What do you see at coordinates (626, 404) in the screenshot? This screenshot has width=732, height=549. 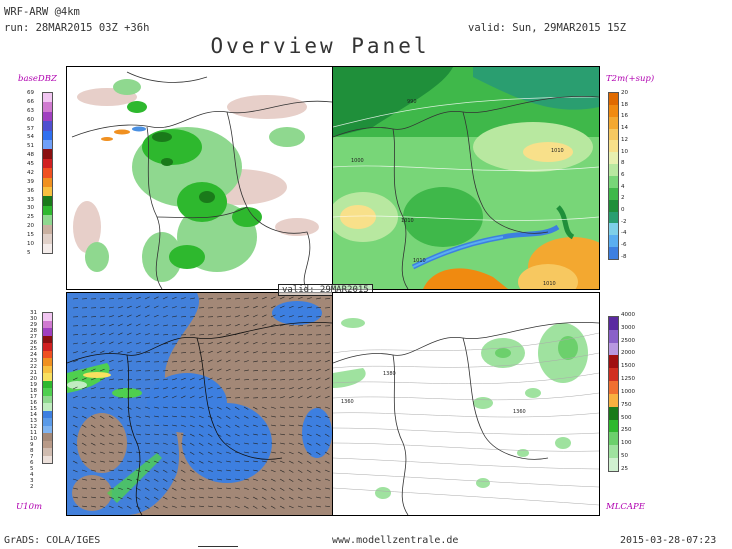 I see `scale-tick: 750` at bounding box center [626, 404].